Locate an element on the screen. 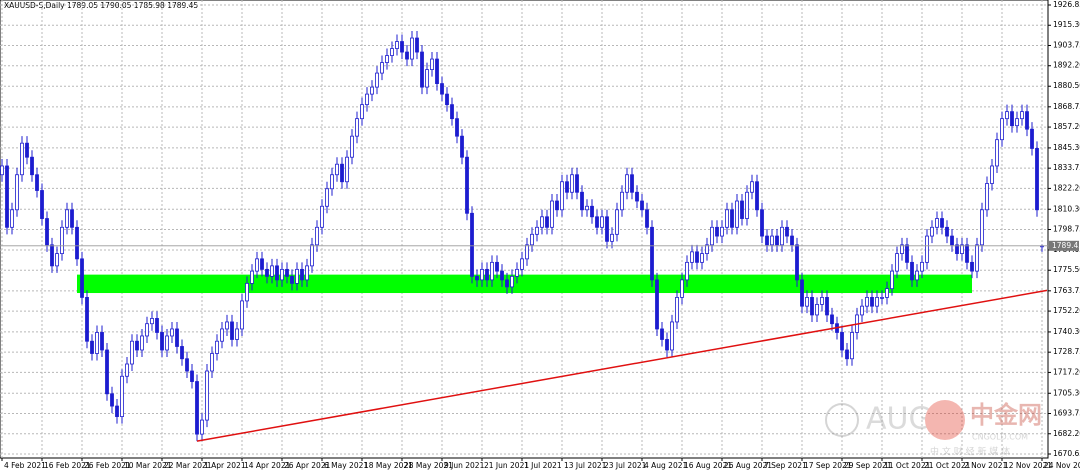 The width and height of the screenshot is (1080, 472). y-tick-label: 1868.75 is located at coordinates (1066, 106).